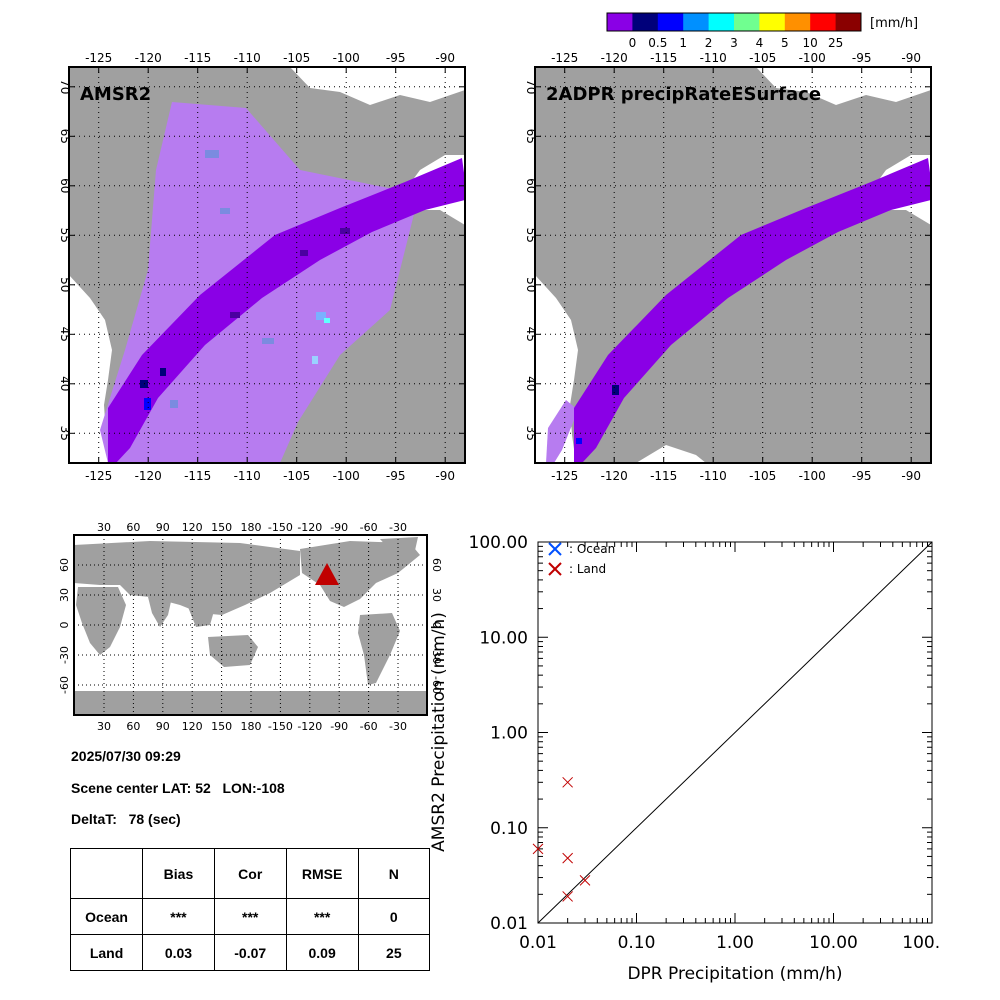 This screenshot has height=1000, width=1000. What do you see at coordinates (369, 527) in the screenshot?
I see `lon-tick-label: -60` at bounding box center [369, 527].